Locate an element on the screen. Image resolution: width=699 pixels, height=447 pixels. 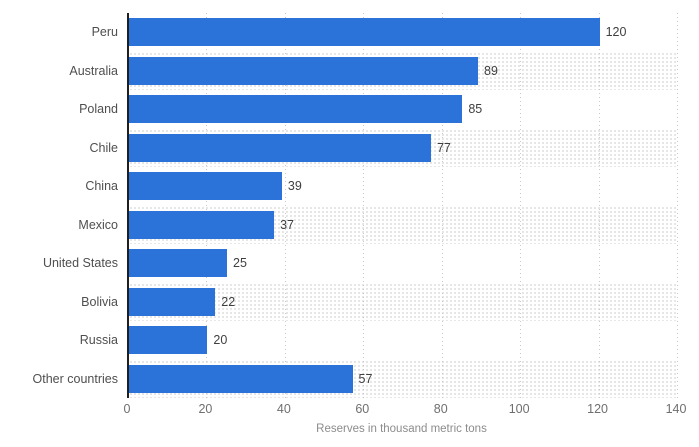
bar-value-label: 25 is located at coordinates (240, 263).